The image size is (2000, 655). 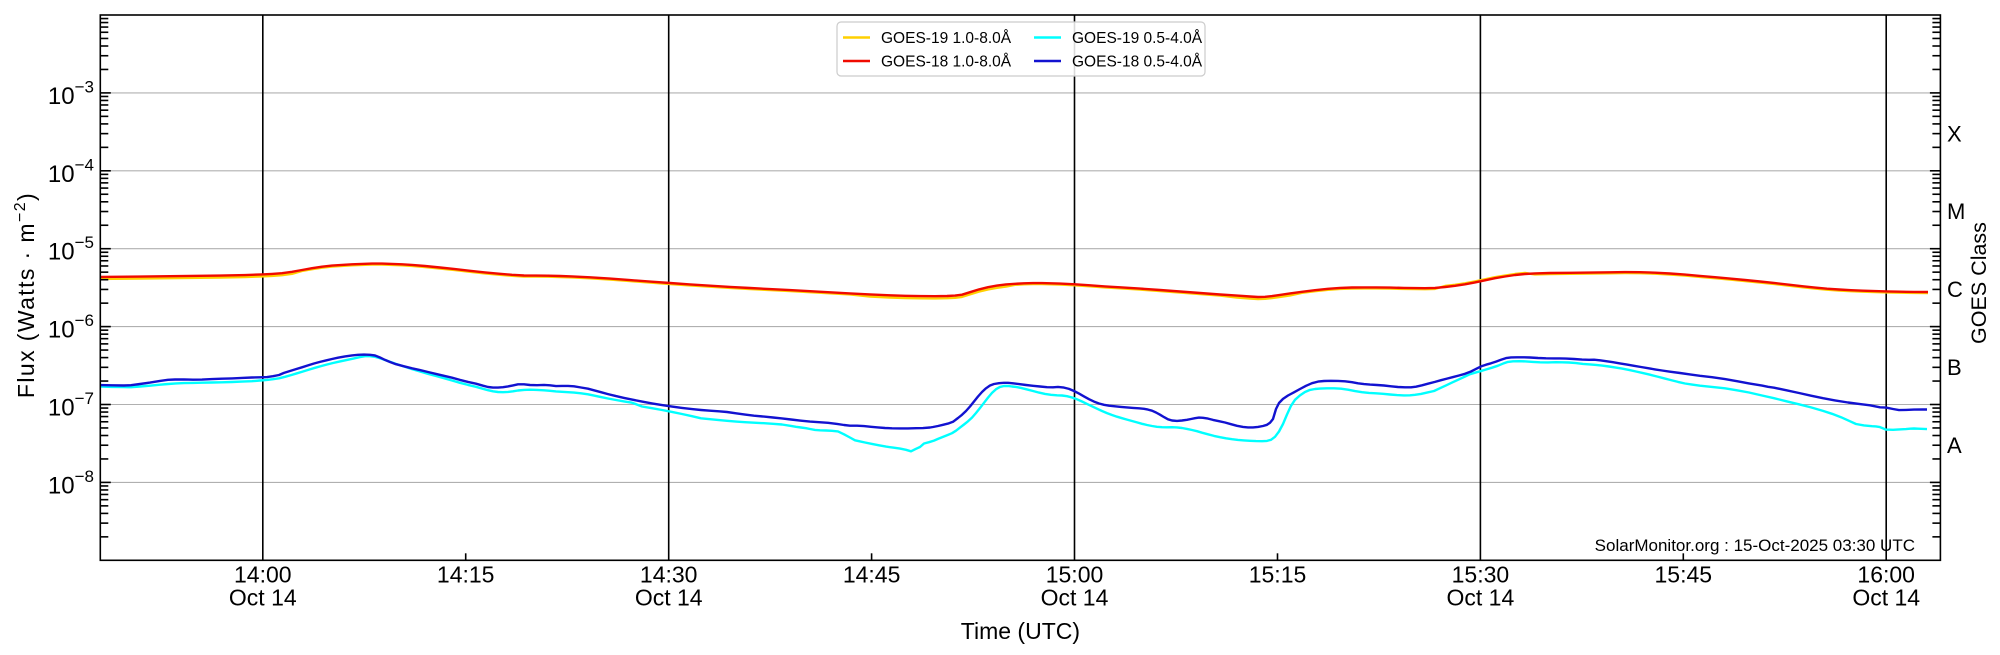 I want to click on svg-text: GOES Class, so click(x=1979, y=283).